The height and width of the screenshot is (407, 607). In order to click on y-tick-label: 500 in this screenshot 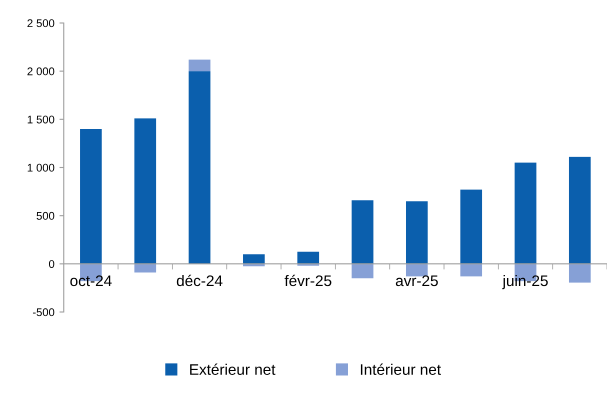, I will do `click(45, 216)`.